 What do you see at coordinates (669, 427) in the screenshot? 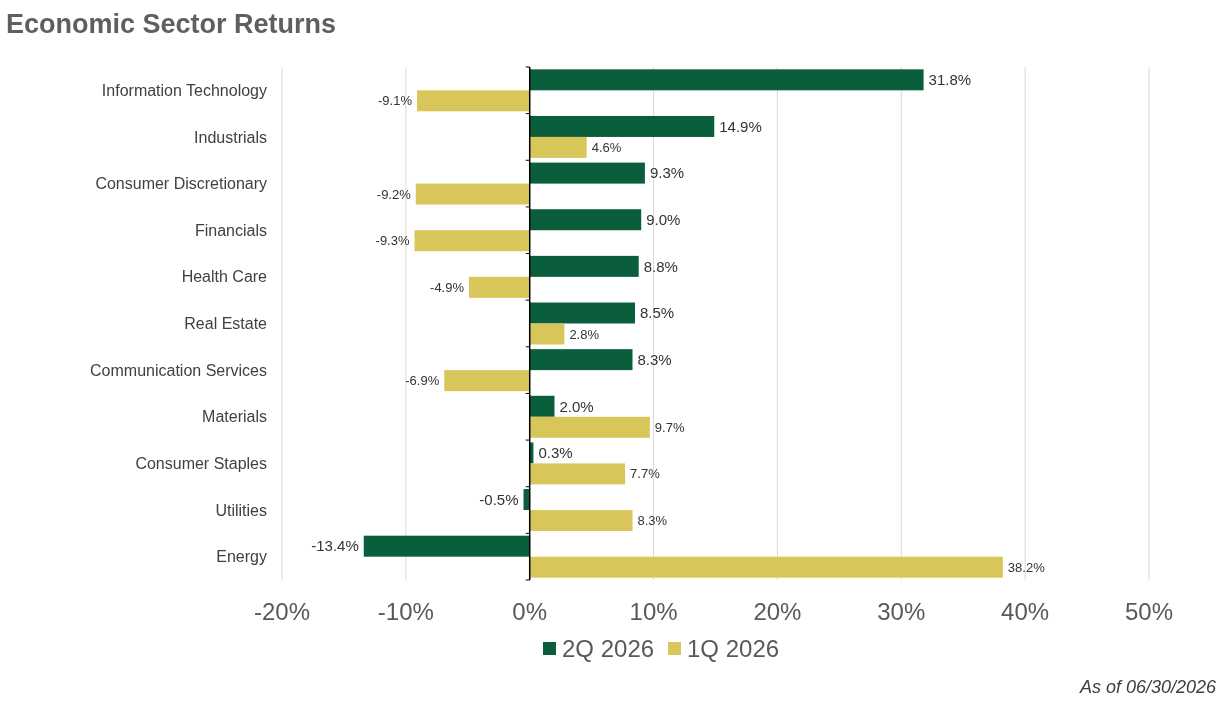
I see `data-label: 9.7%` at bounding box center [669, 427].